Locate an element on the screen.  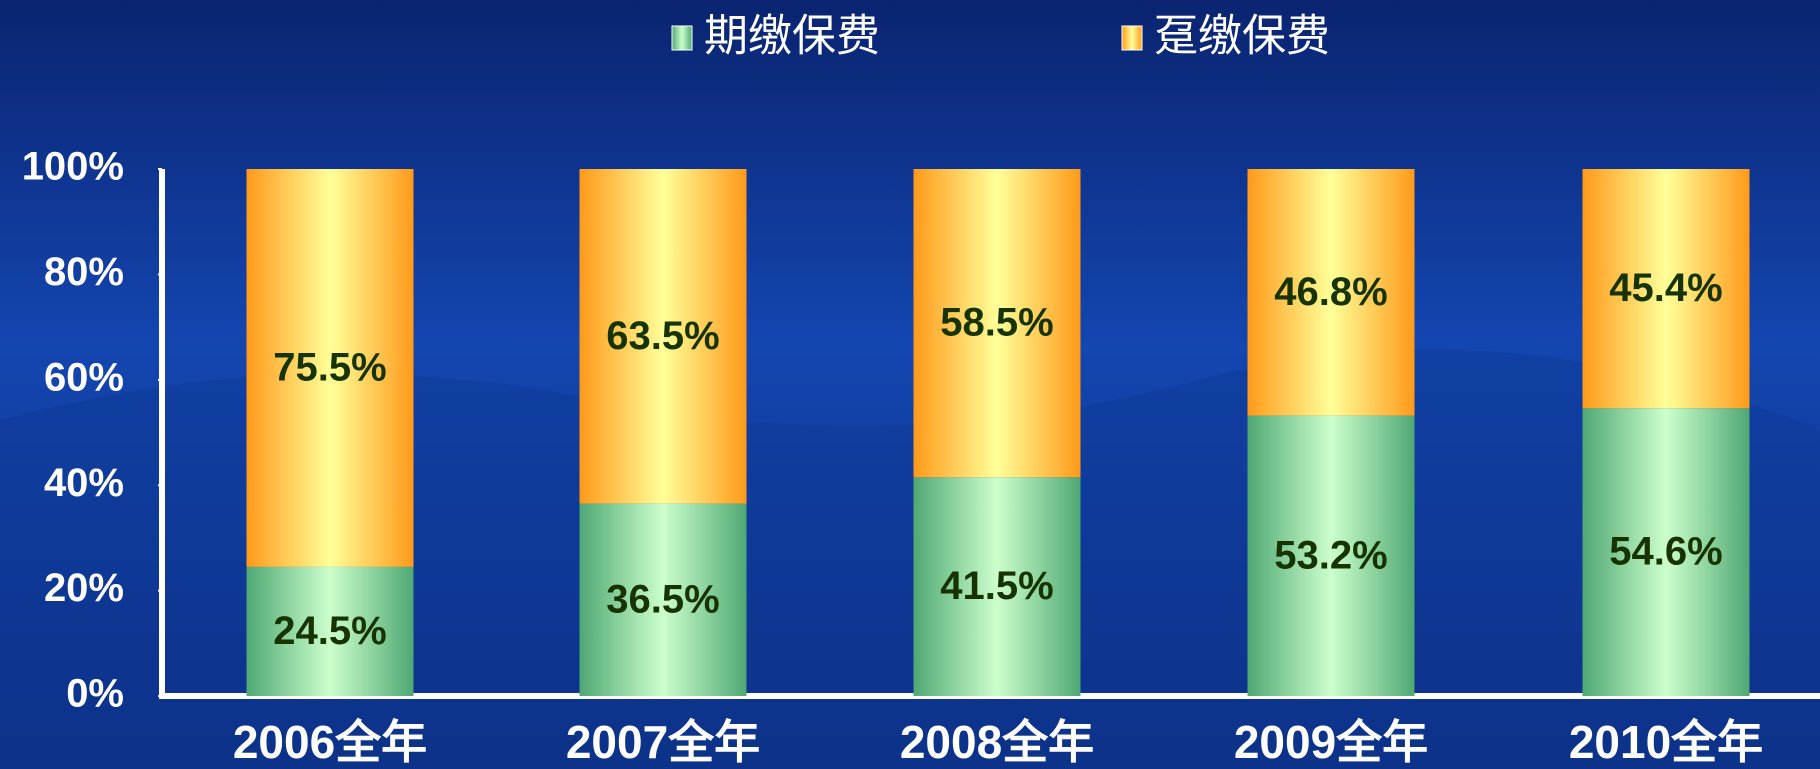
x-tick-label: 2008全年 is located at coordinates (997, 742).